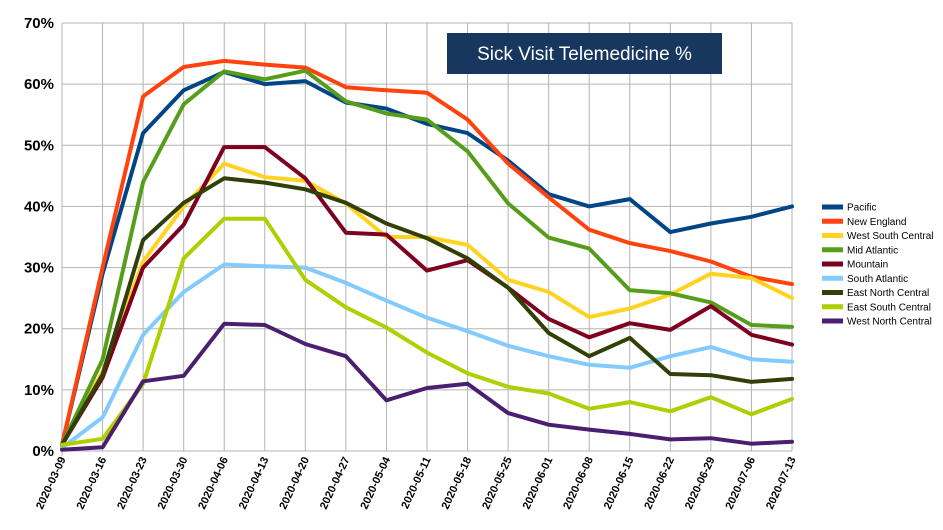 This screenshot has height=530, width=943. Describe the element at coordinates (861, 208) in the screenshot. I see `legend-label: Pacific` at that location.